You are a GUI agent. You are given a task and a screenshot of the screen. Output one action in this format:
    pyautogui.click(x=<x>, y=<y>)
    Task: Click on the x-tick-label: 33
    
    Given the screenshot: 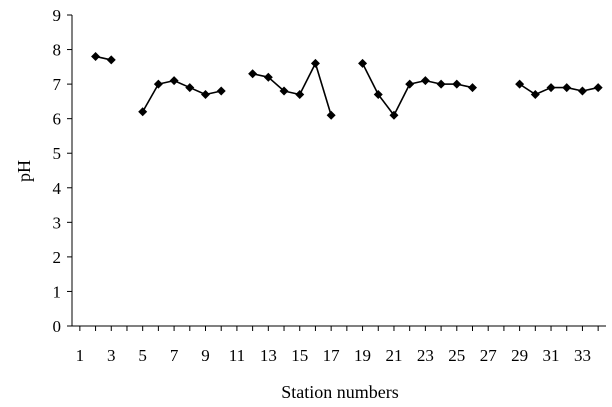 What is the action you would take?
    pyautogui.click(x=582, y=355)
    